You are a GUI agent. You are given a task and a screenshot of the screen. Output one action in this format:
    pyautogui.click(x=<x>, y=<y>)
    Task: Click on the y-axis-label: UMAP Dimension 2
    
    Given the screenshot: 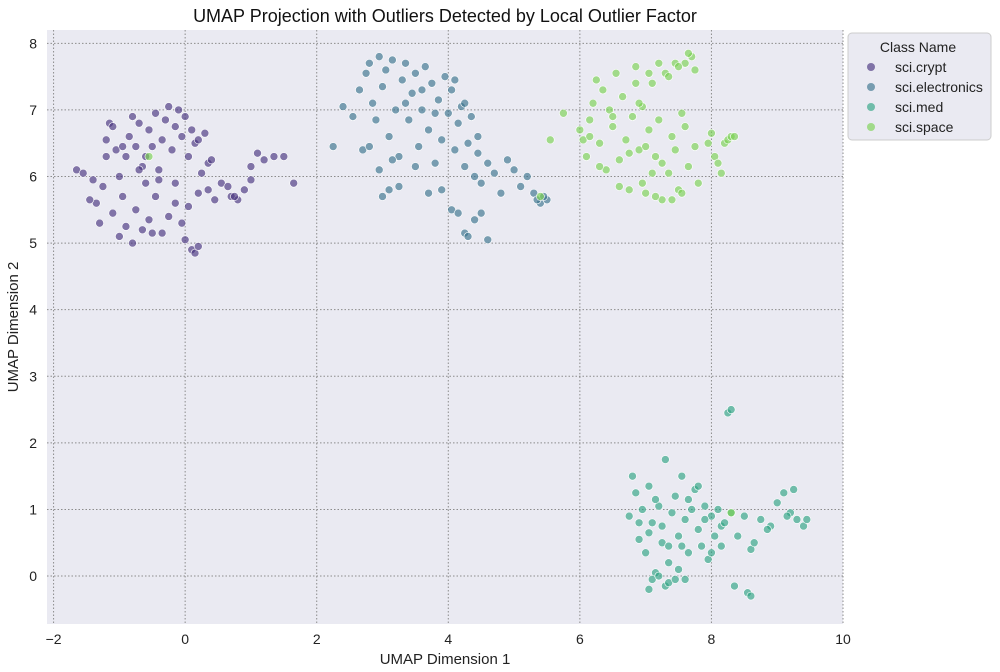 What is the action you would take?
    pyautogui.click(x=13, y=327)
    